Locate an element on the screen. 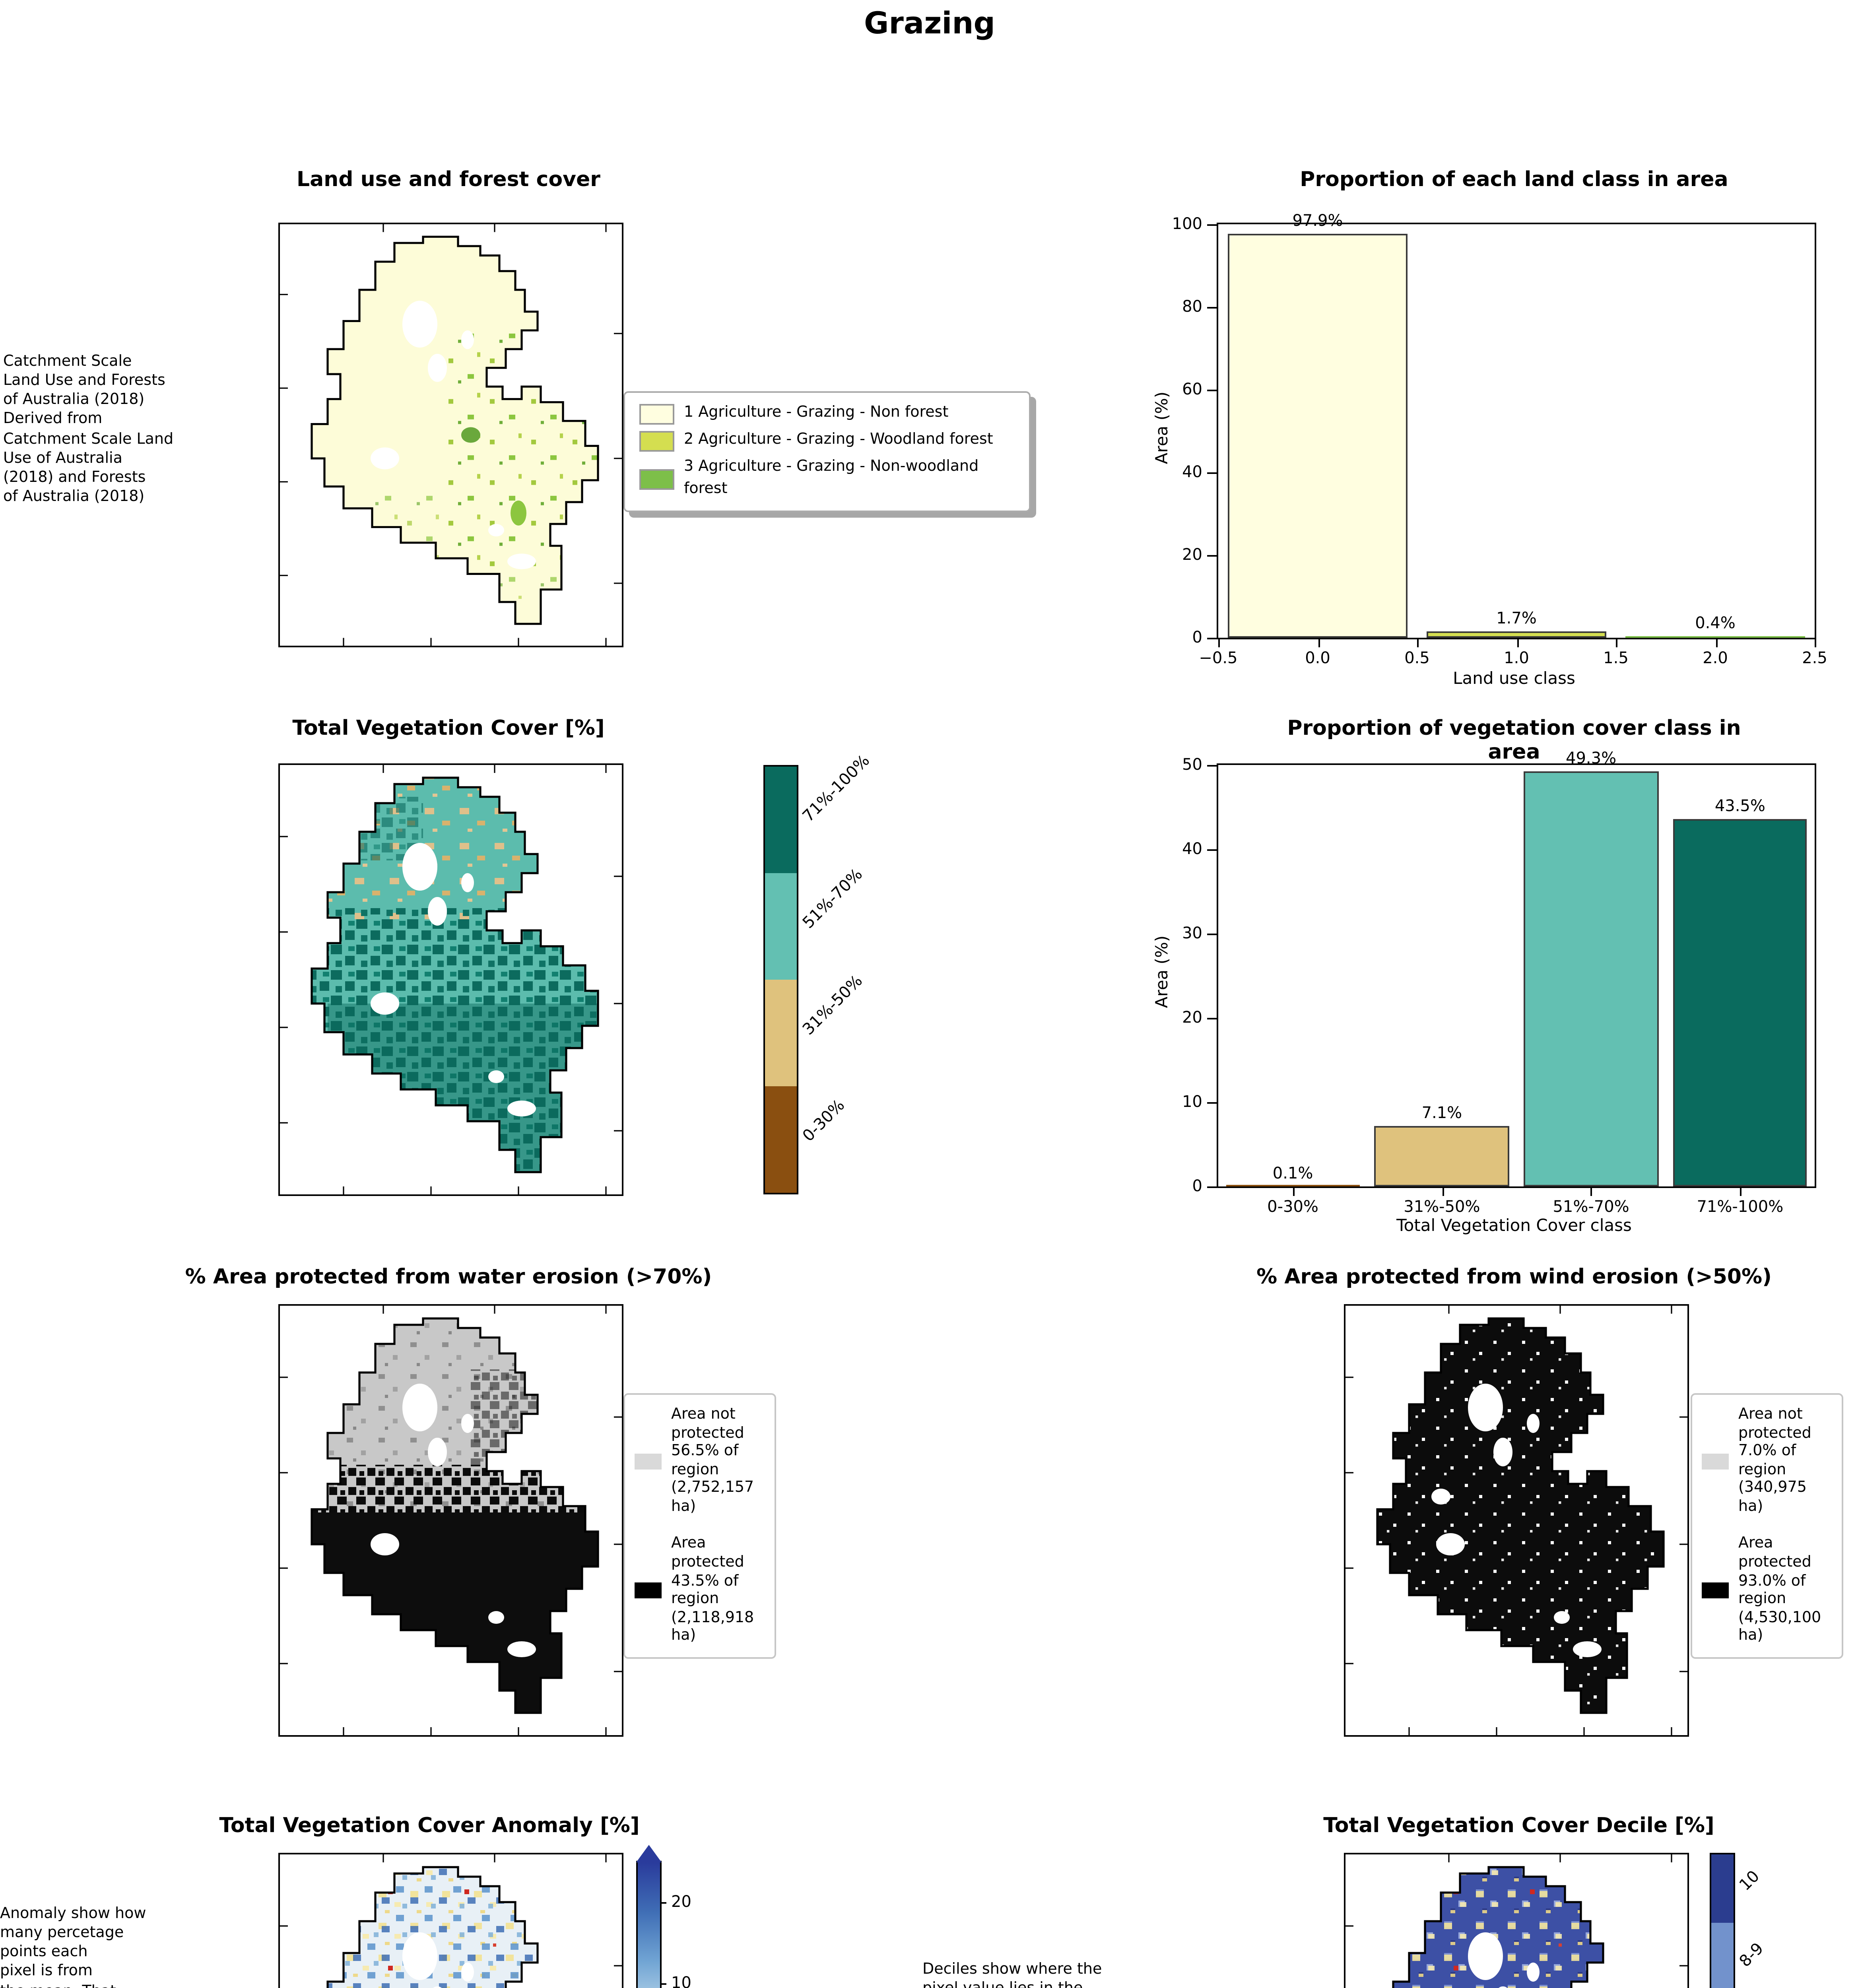 Image resolution: width=1858 pixels, height=1988 pixels. water-erosion-map-svg is located at coordinates (451, 1520).